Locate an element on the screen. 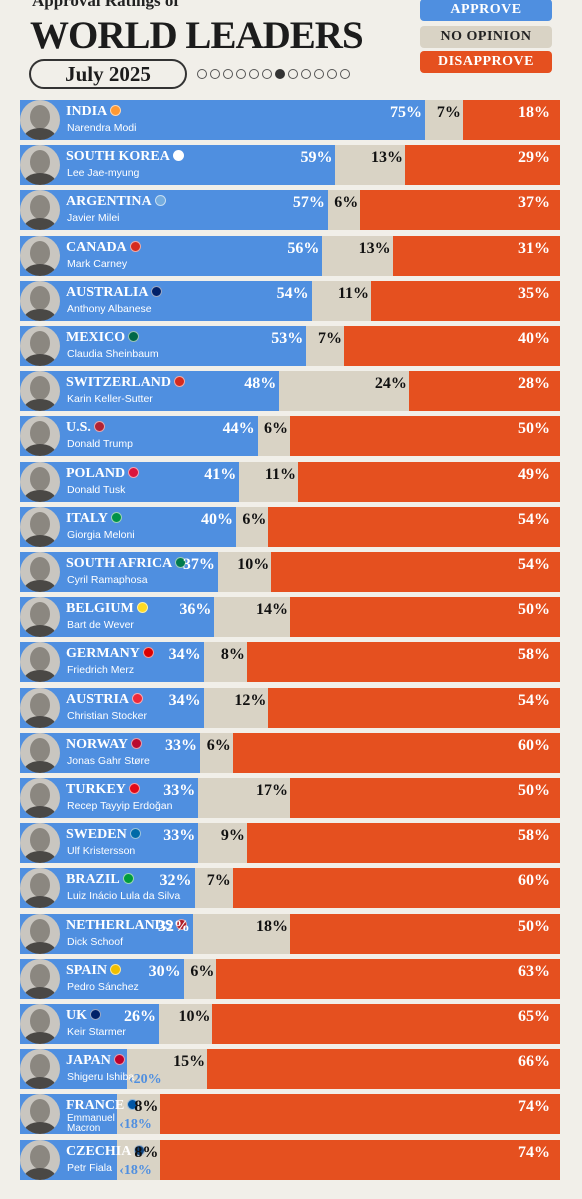 Image resolution: width=582 pixels, height=1199 pixels. value-approve: 59% is located at coordinates (316, 158).